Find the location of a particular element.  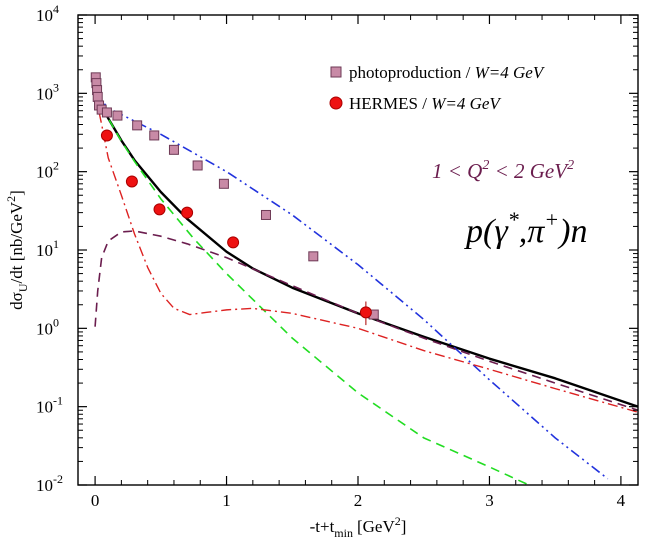

y-tick-label: 10⁴ is located at coordinates (47, 13).